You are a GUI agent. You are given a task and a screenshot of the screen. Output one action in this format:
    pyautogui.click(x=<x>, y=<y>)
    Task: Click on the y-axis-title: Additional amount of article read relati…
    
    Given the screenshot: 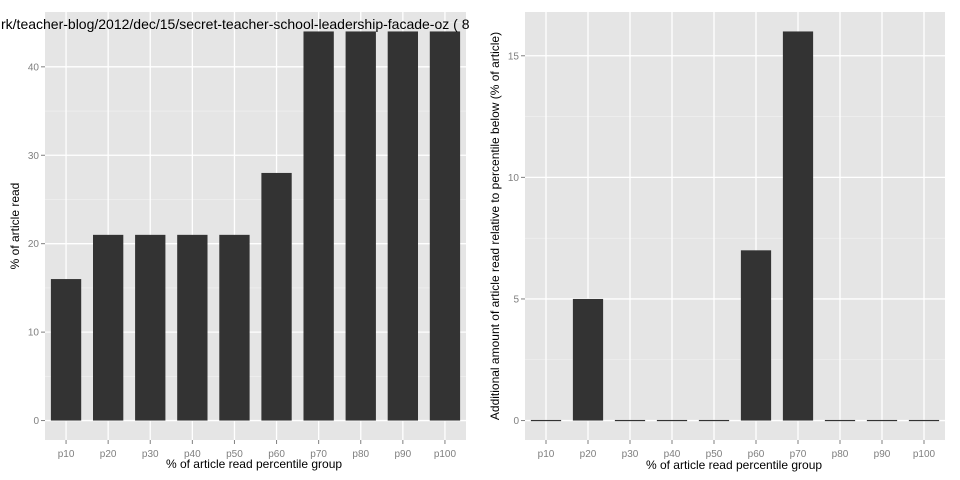 What is the action you would take?
    pyautogui.click(x=495, y=226)
    